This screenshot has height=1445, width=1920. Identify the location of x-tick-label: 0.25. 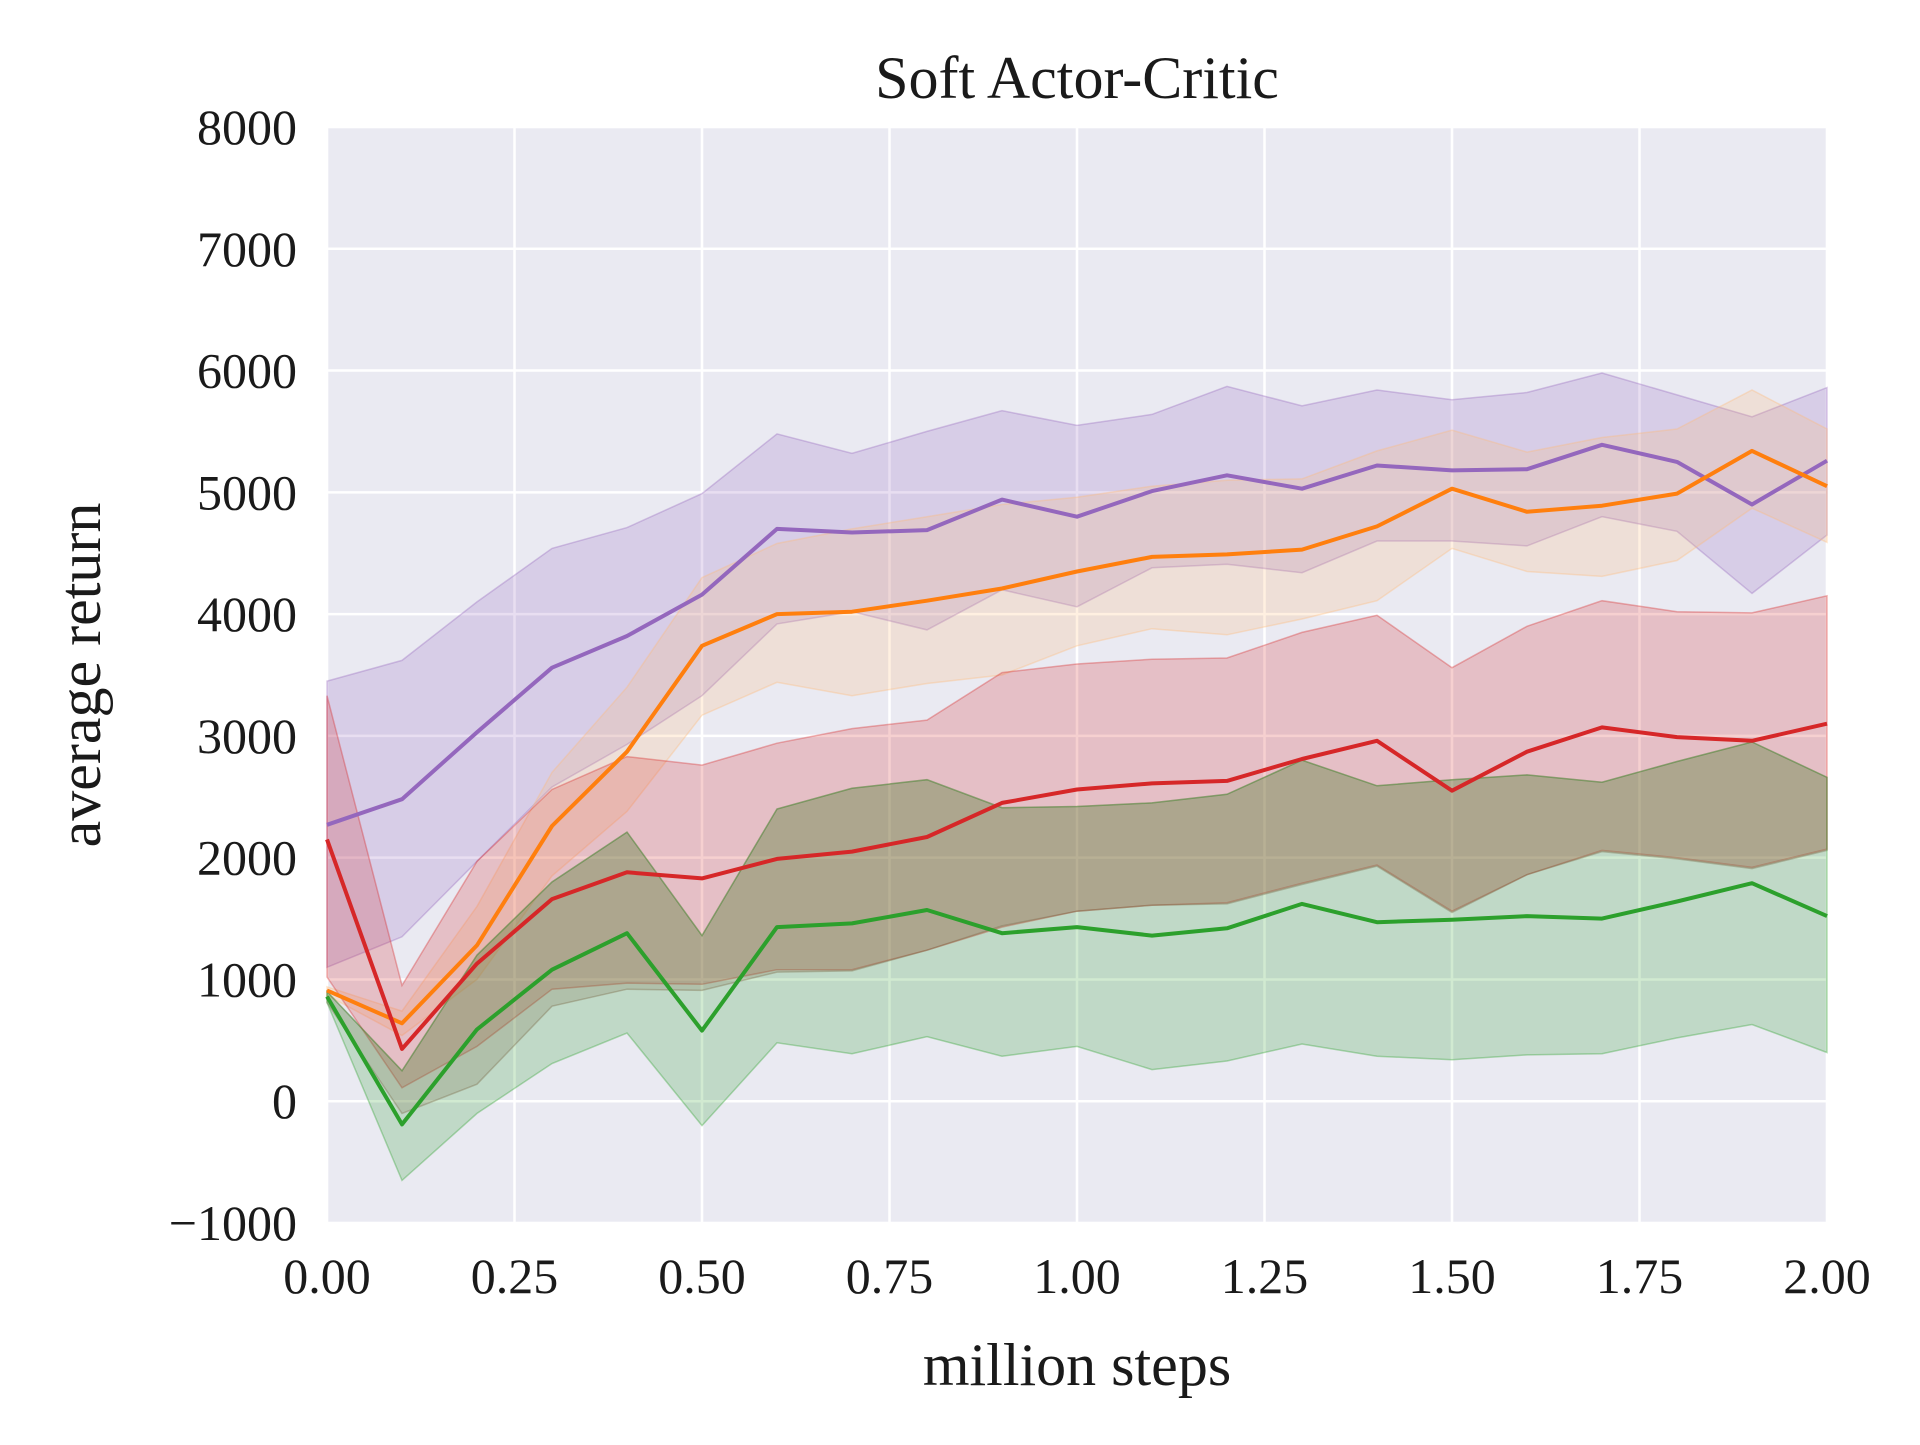
(515, 1276).